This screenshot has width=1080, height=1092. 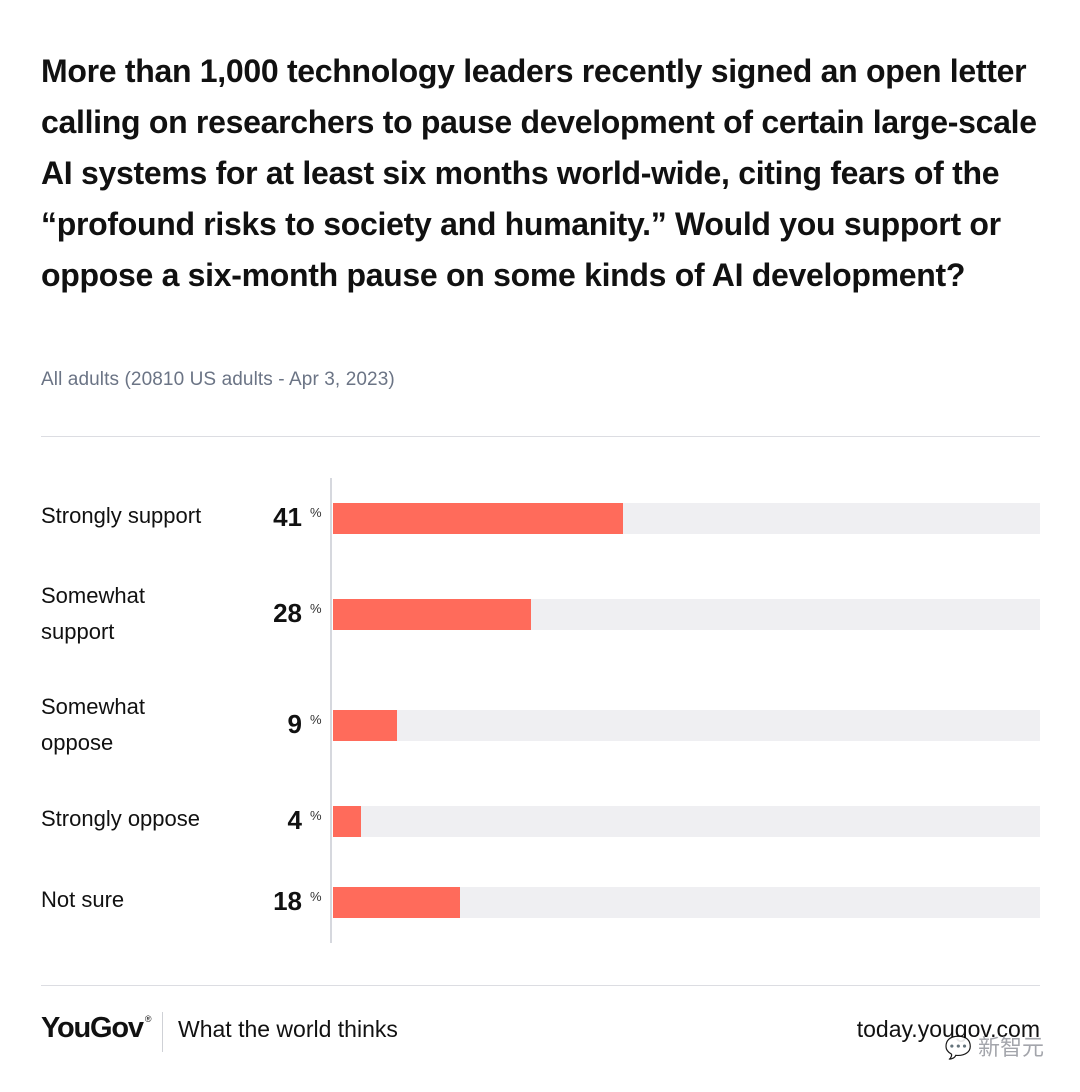 I want to click on category-label-somewhat-oppose: Somewhat oppose, so click(x=93, y=724).